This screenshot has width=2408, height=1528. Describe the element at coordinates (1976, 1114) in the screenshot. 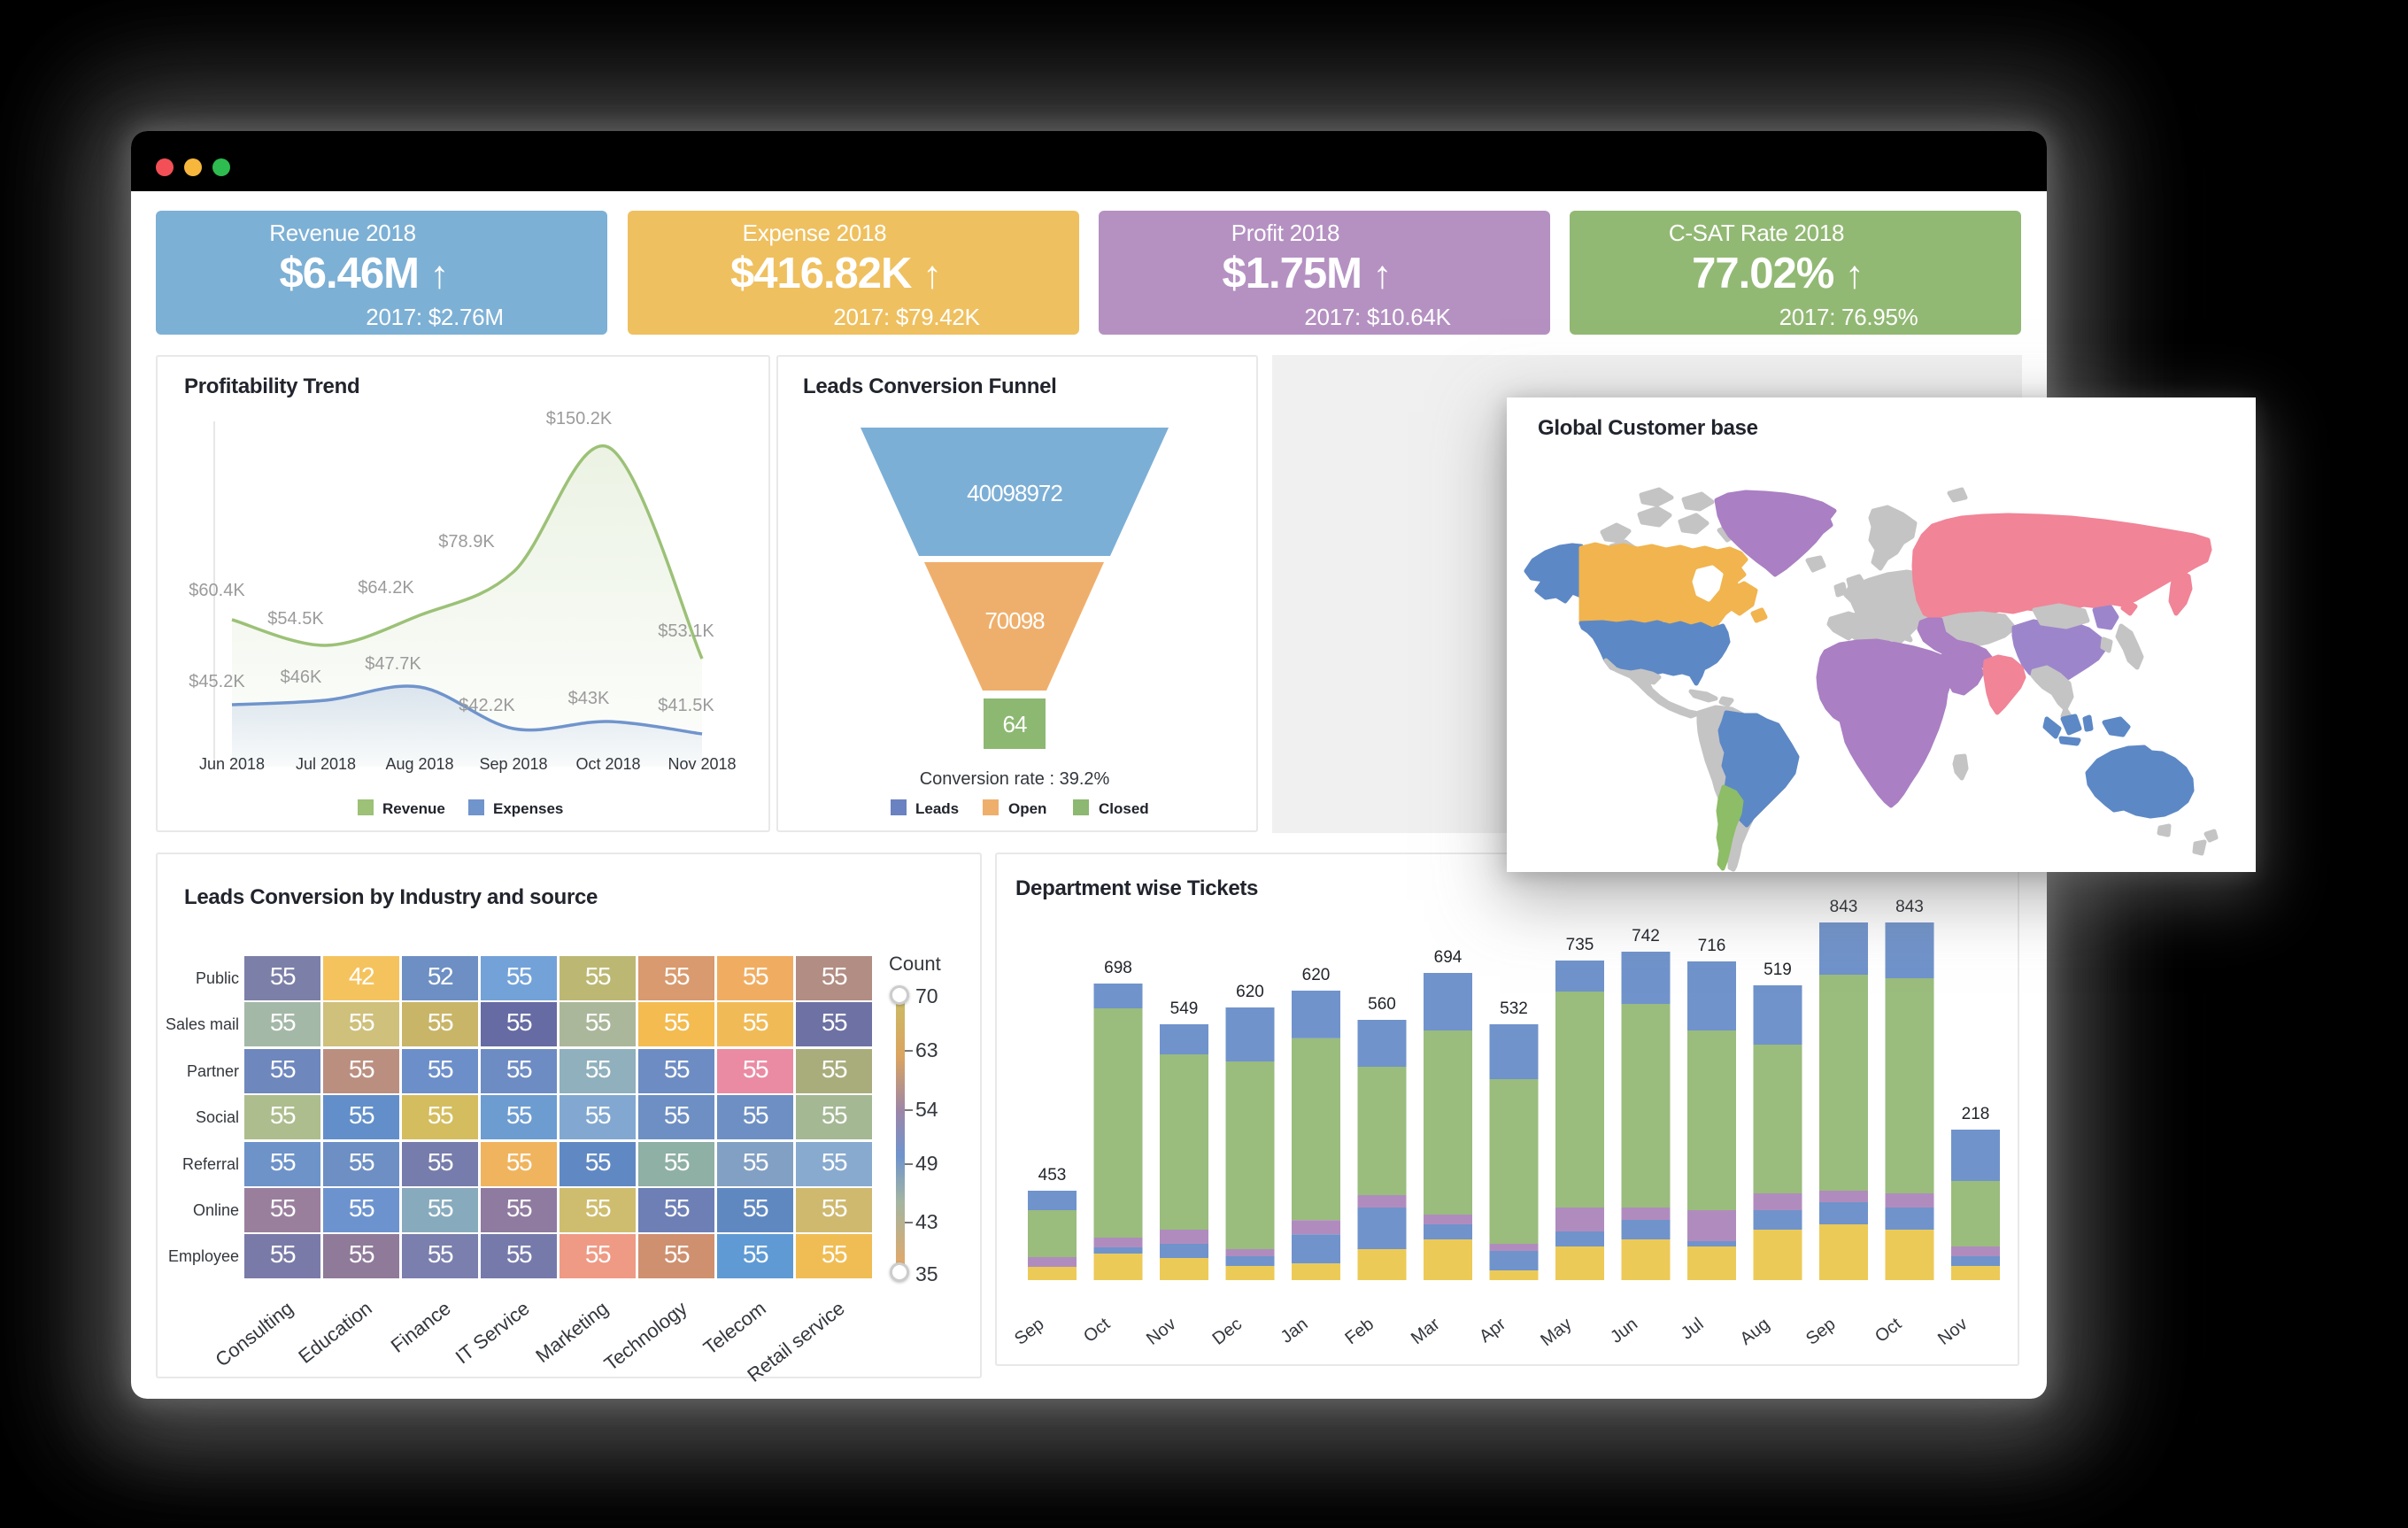

I see `svg-text: 218` at that location.